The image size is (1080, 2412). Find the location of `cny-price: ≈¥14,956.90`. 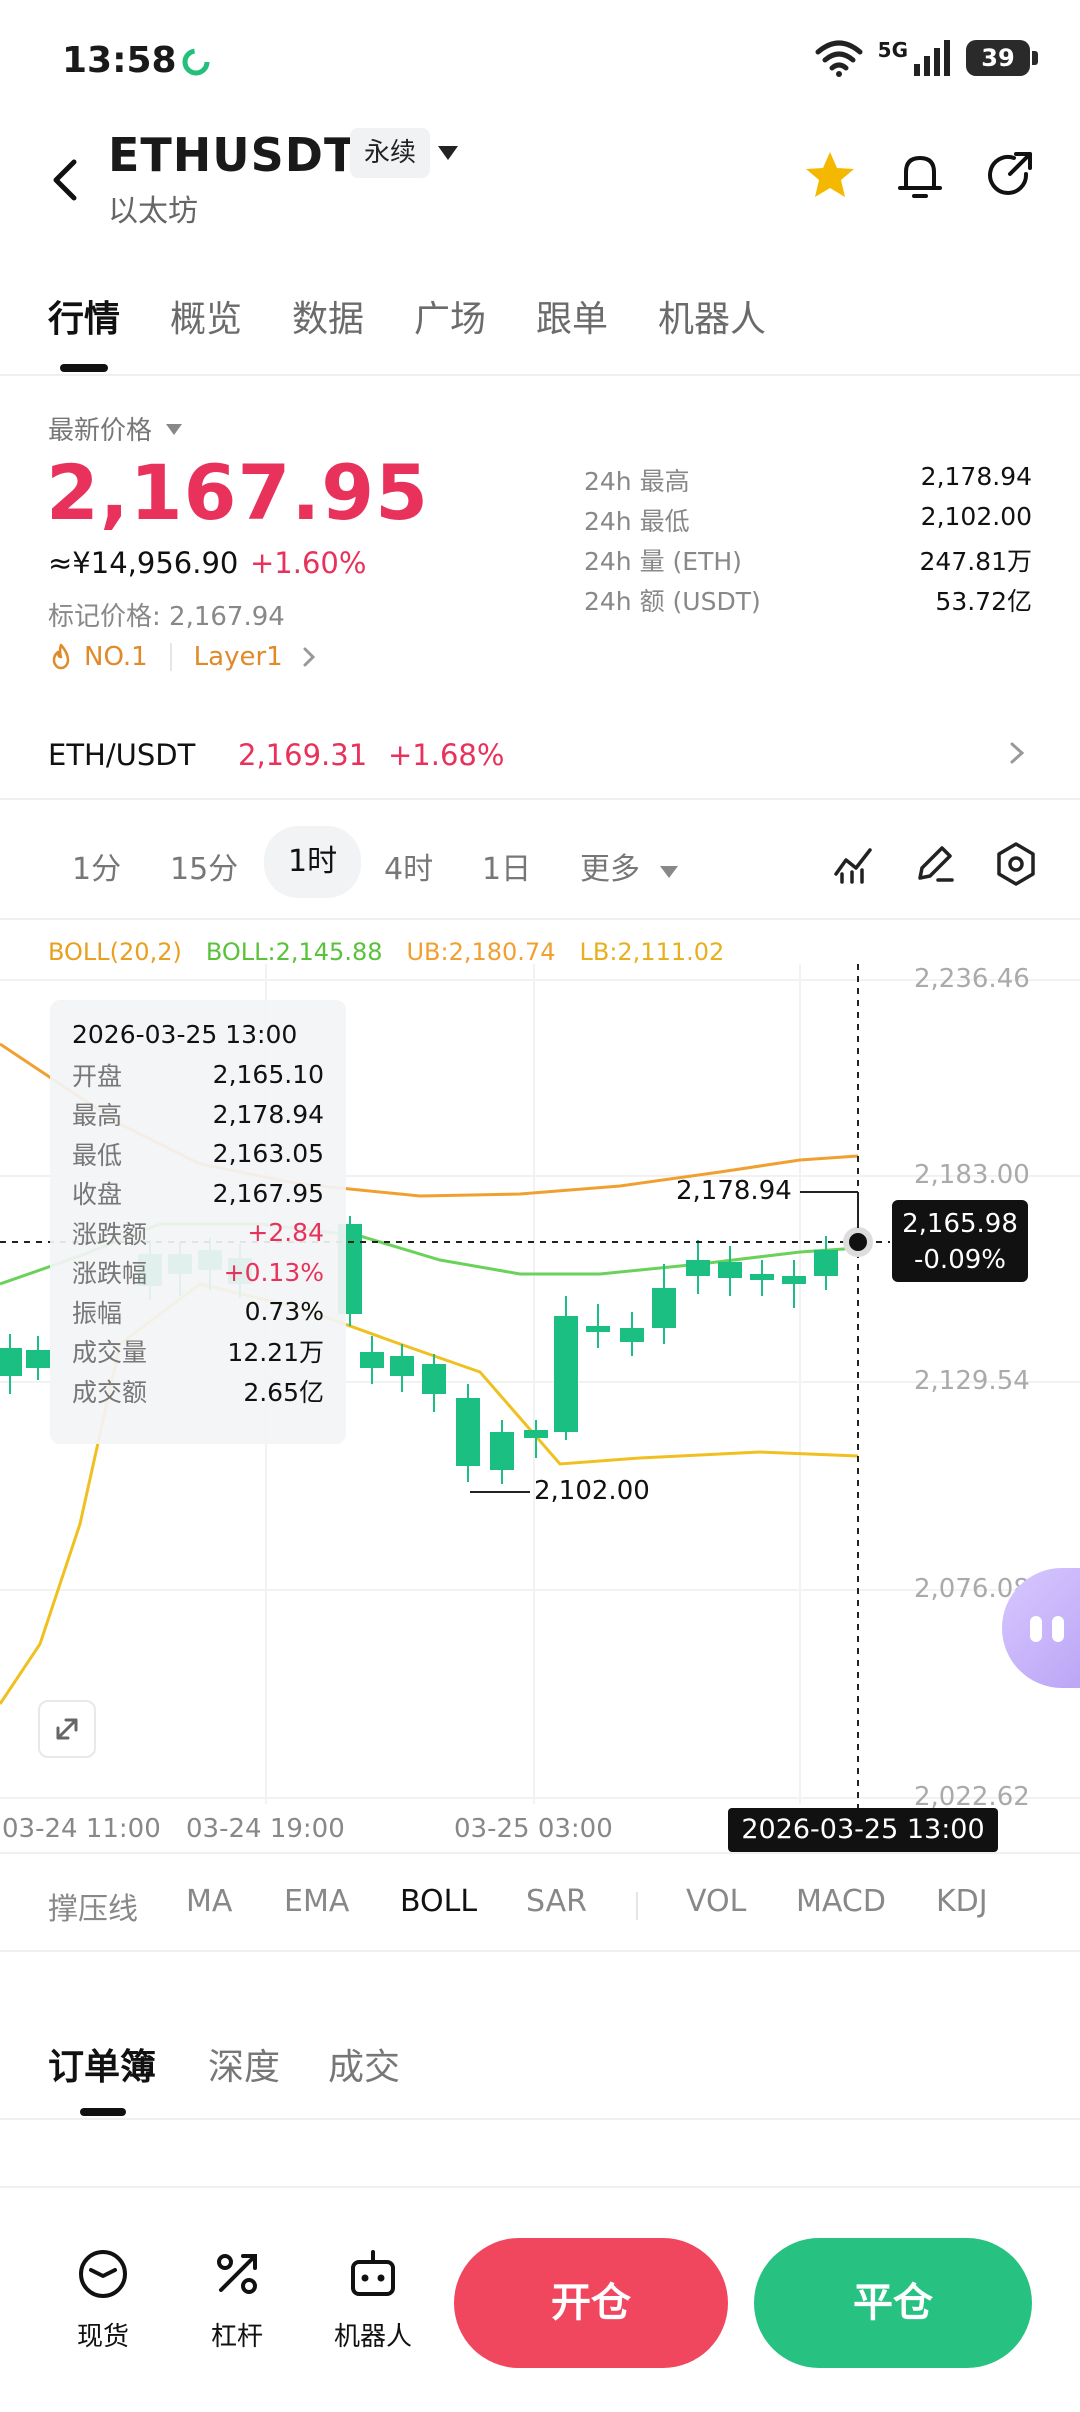

cny-price: ≈¥14,956.90 is located at coordinates (143, 563).